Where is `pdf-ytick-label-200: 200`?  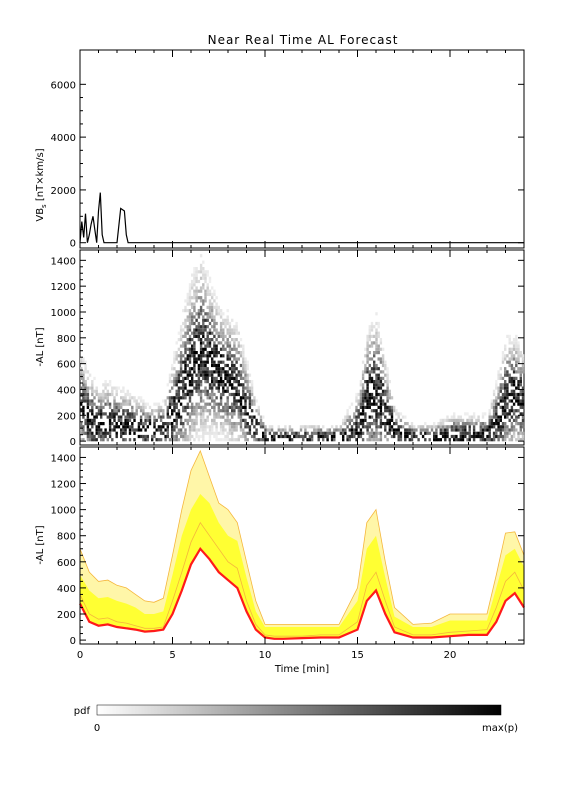
pdf-ytick-label-200: 200 is located at coordinates (66, 416).